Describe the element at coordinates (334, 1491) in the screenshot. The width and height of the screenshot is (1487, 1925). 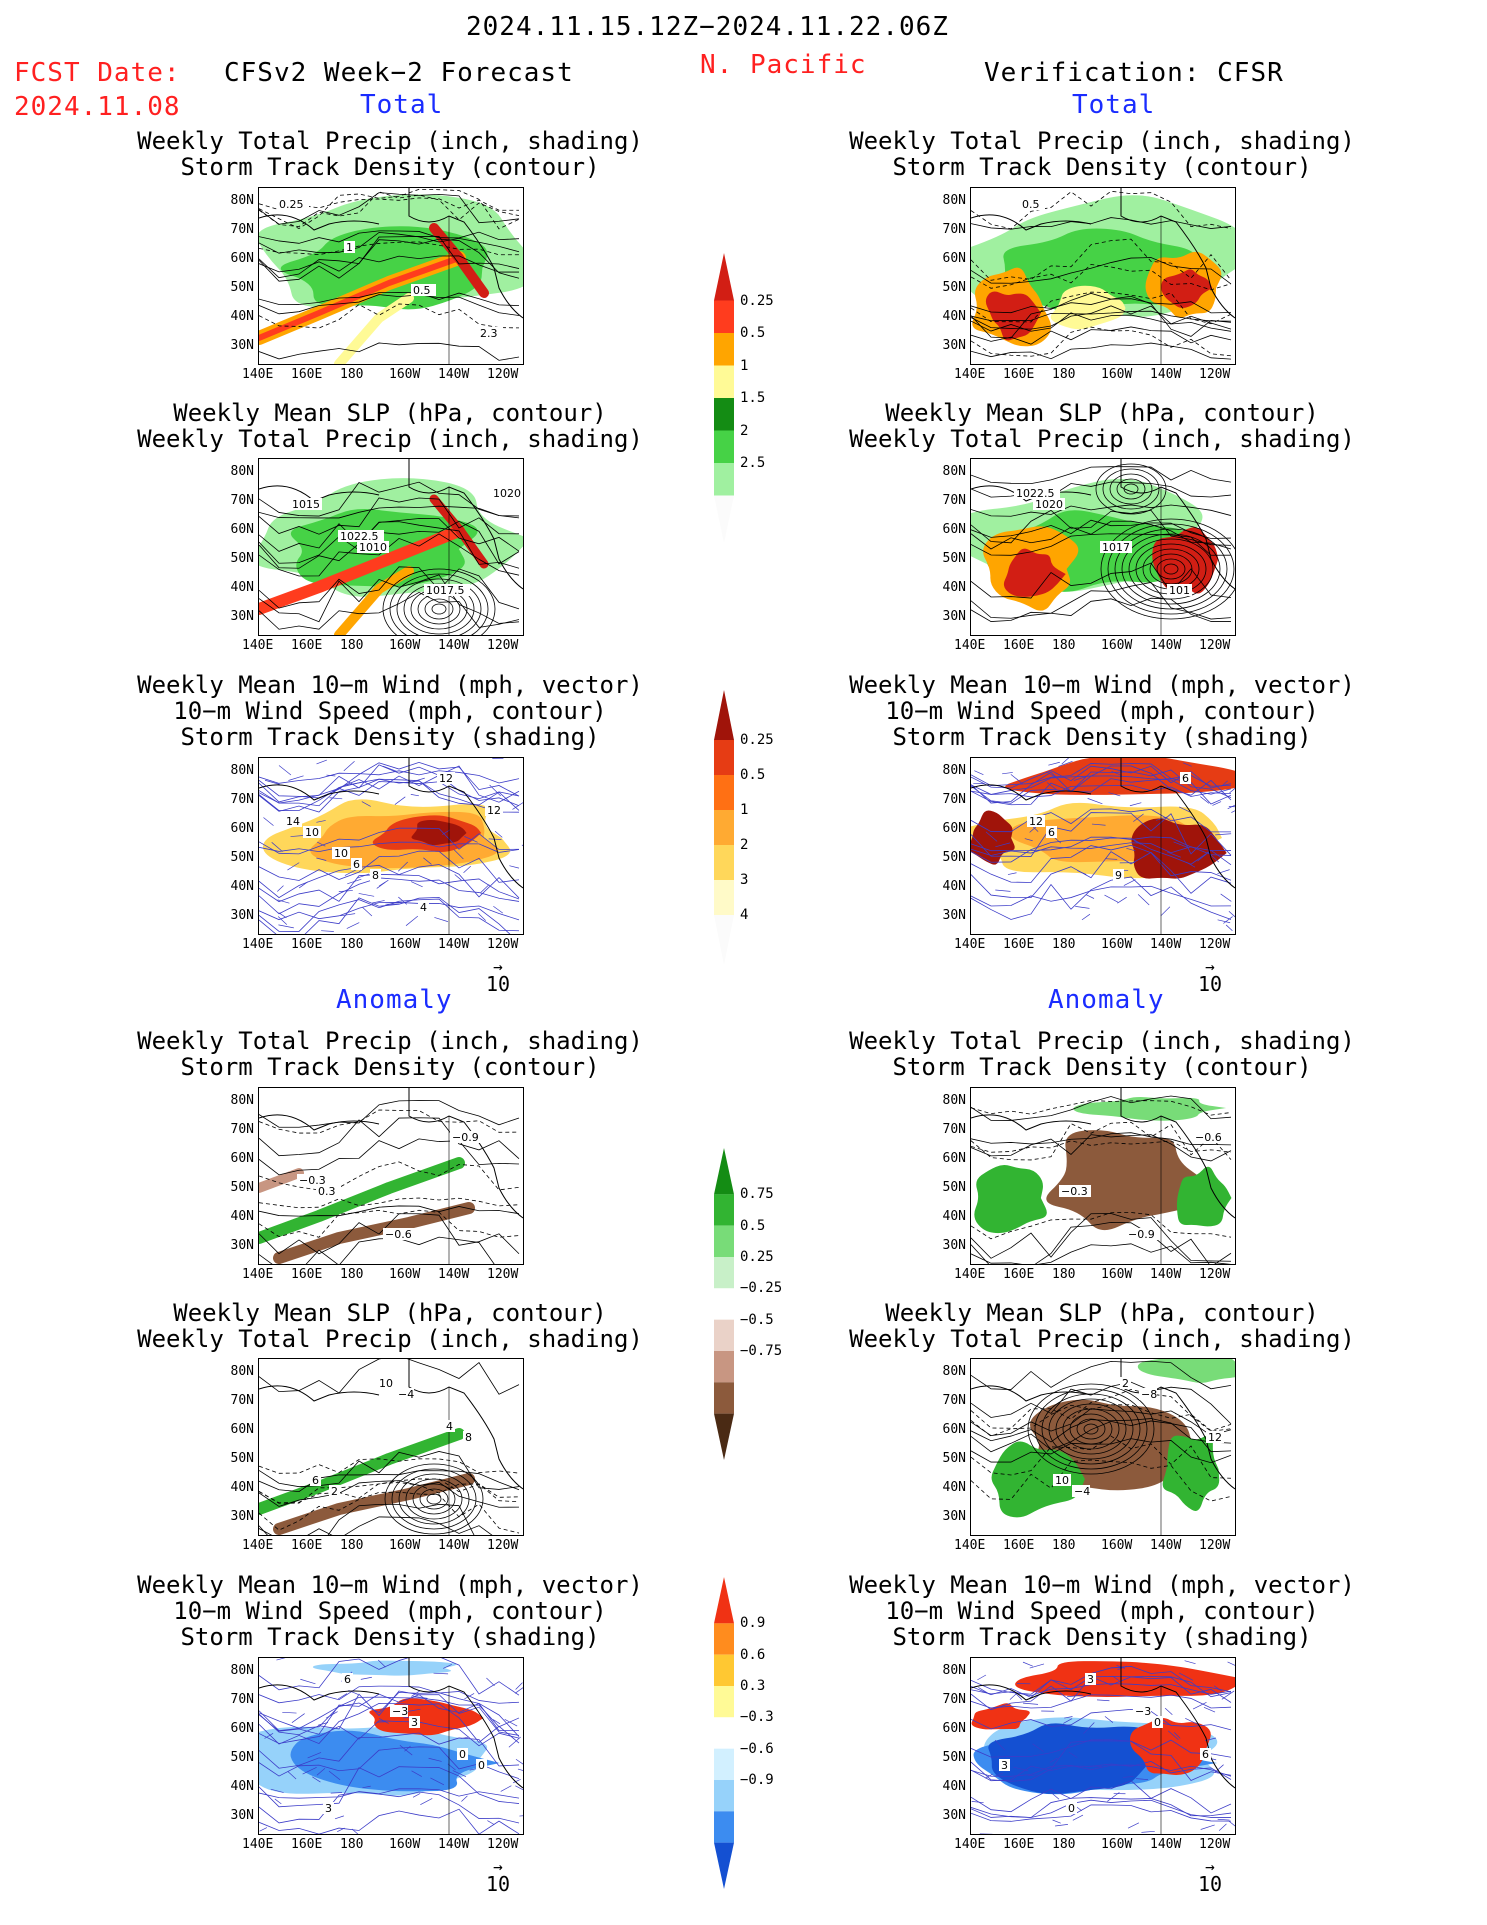
I see `contour-label: 2` at that location.